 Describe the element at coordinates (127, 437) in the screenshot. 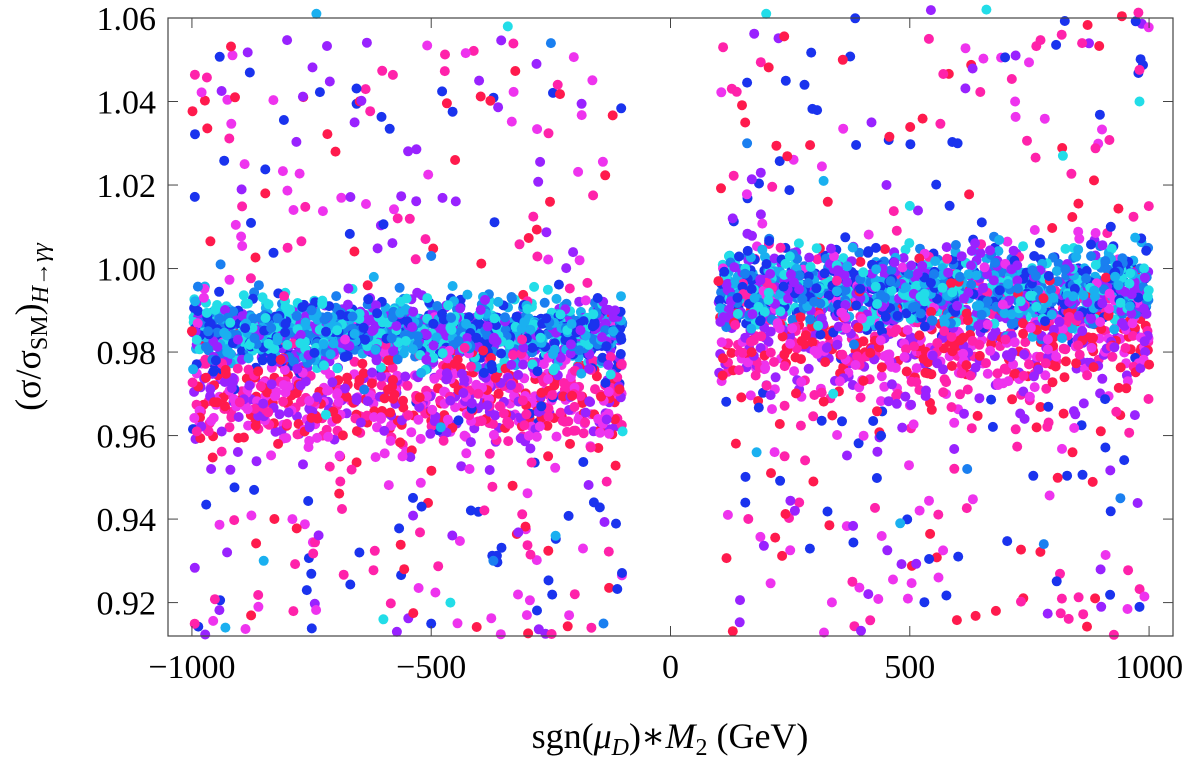

I see `y-tick-label: 0.96` at that location.